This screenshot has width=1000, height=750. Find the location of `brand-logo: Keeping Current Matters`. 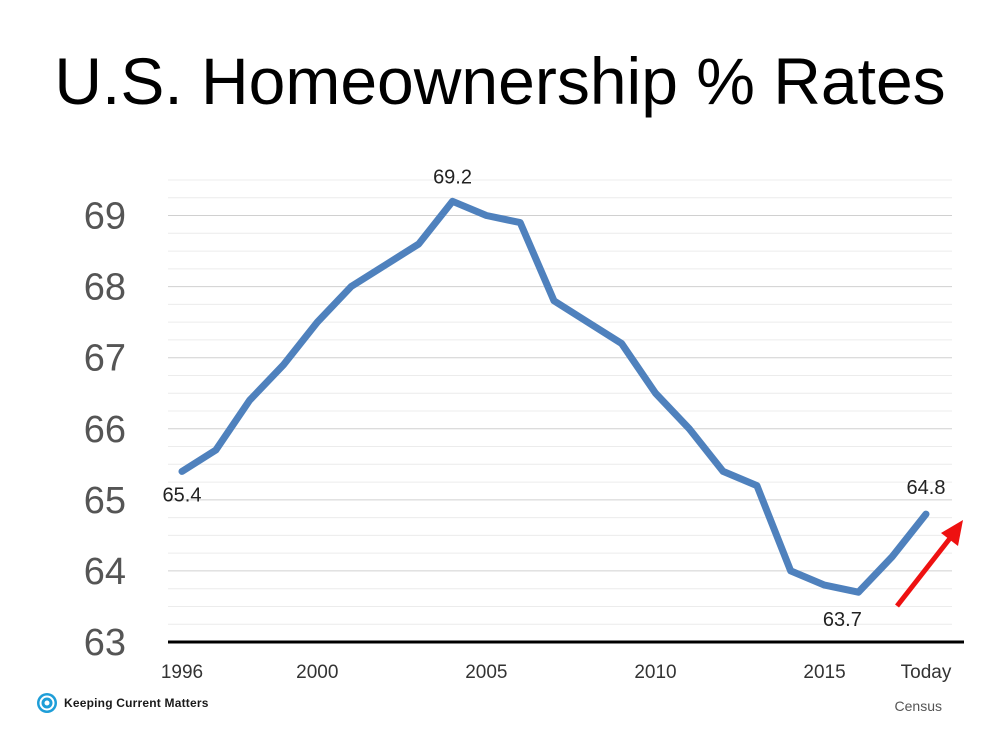

brand-logo: Keeping Current Matters is located at coordinates (122, 703).